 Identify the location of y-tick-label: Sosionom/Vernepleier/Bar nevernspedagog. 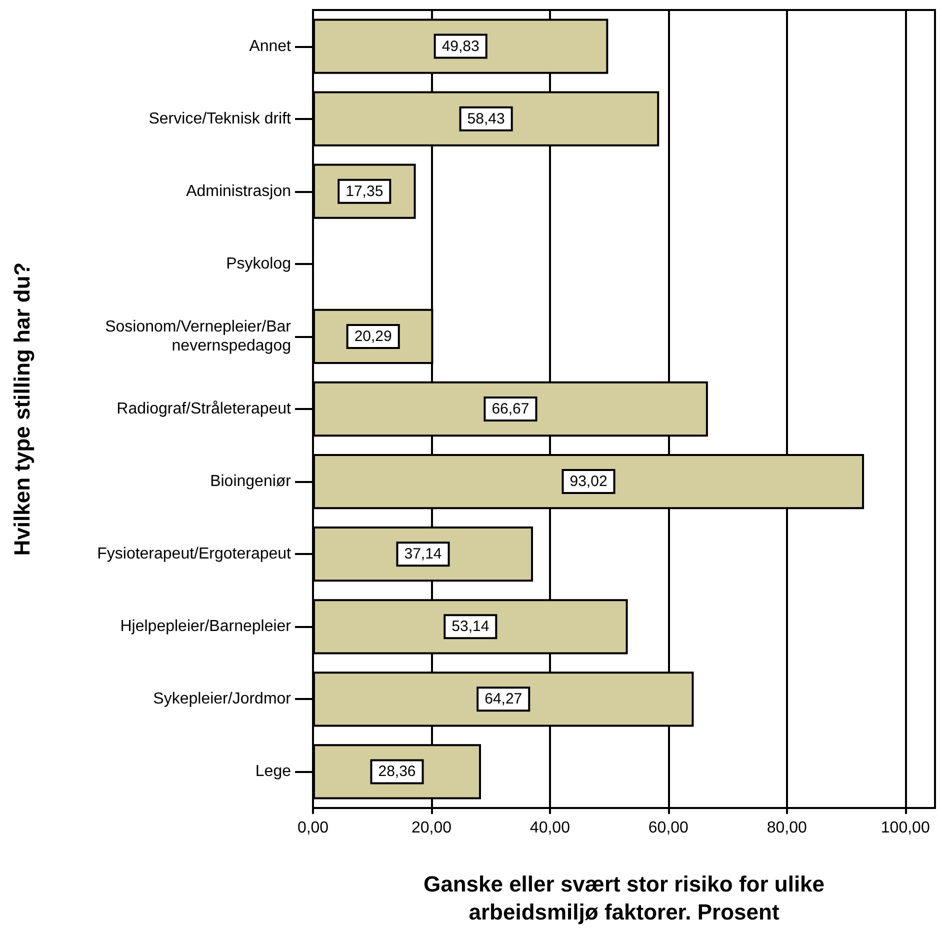
(198, 336).